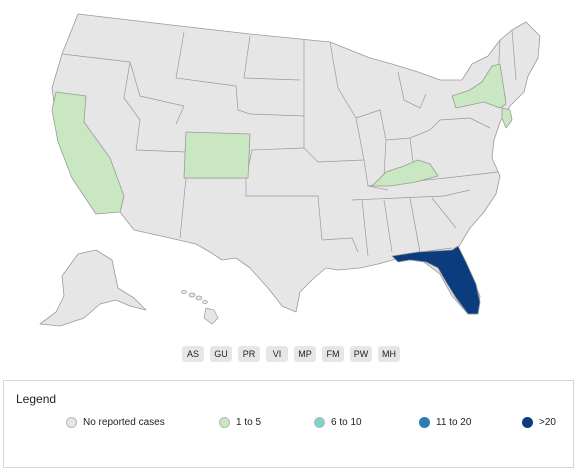 The width and height of the screenshot is (582, 475). I want to click on territory-fm-button: FM, so click(333, 354).